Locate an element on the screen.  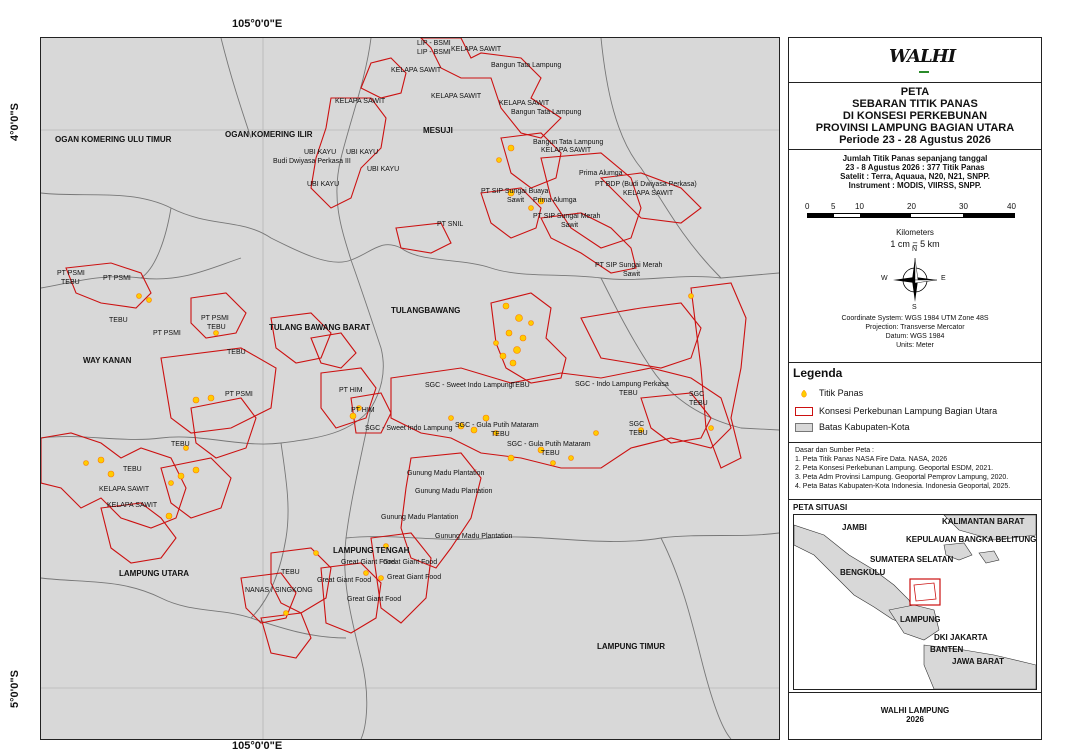
sources-title: Dasar dan Sumber Peta : is located at coordinates (834, 450).